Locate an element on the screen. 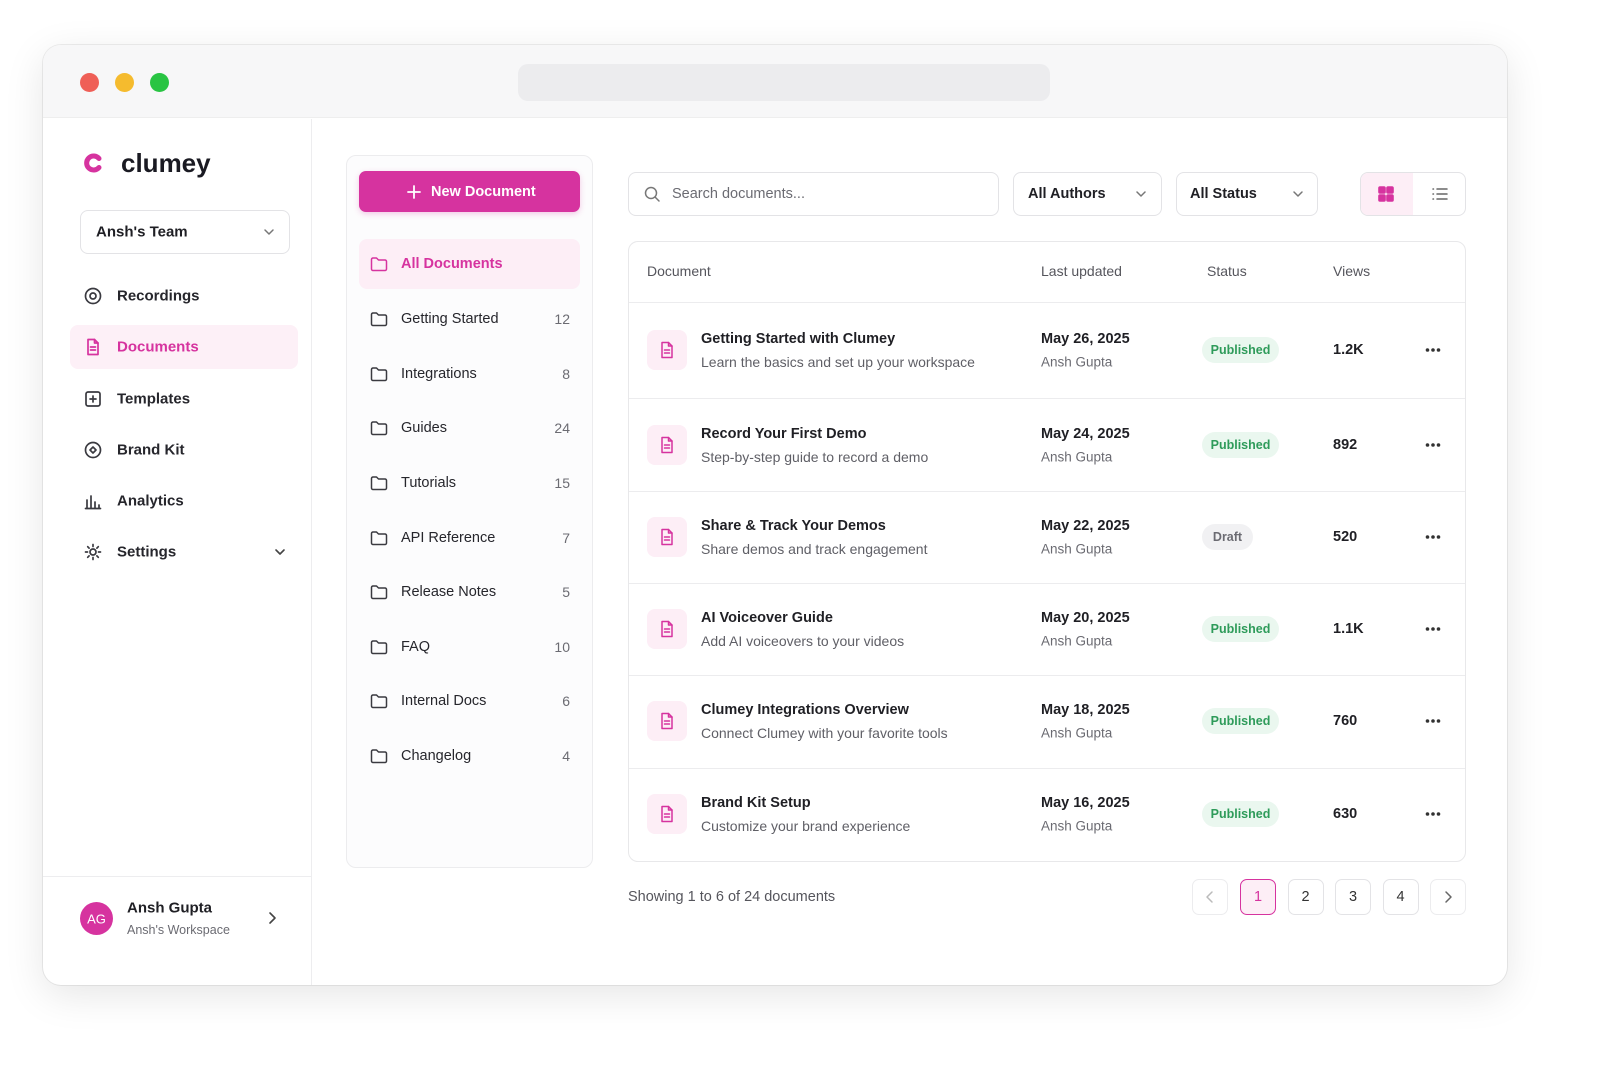 This screenshot has height=1067, width=1600. authors-chevron is located at coordinates (1141, 194).